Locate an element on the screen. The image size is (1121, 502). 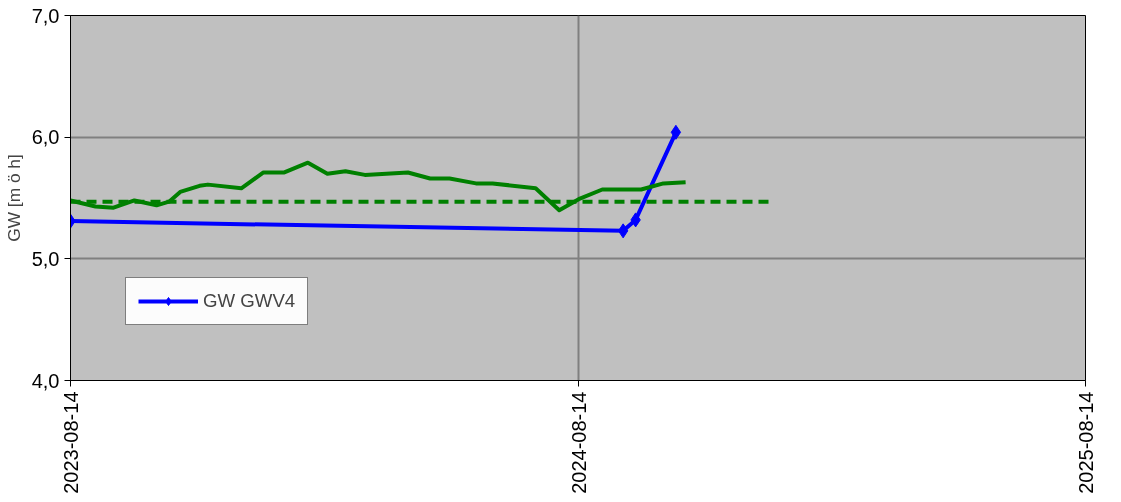
x-tick-label: 2024-08-14 is located at coordinates (578, 442).